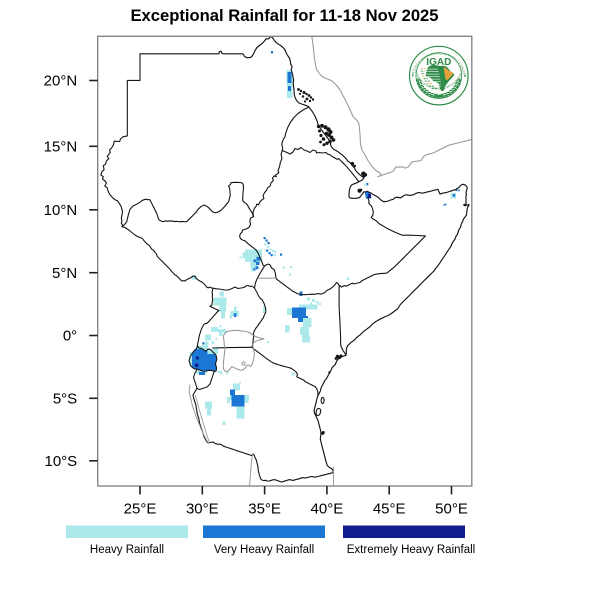  Describe the element at coordinates (264, 550) in the screenshot. I see `svg-text: Very Heavy Rainfall` at that location.